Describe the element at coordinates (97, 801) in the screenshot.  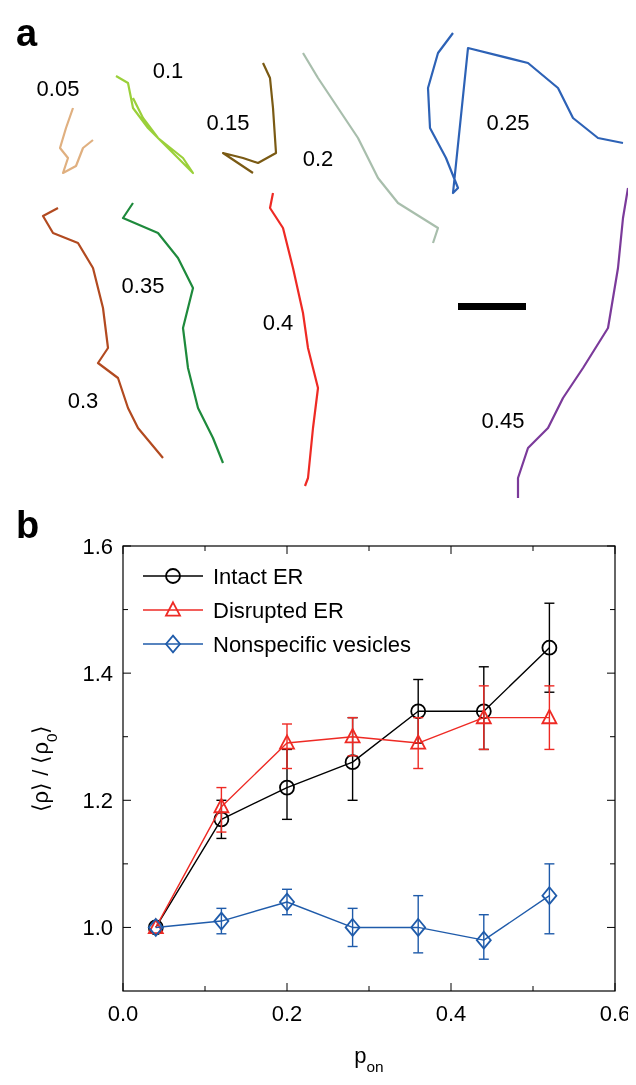
I see `y-tick-label: 1.2` at that location.